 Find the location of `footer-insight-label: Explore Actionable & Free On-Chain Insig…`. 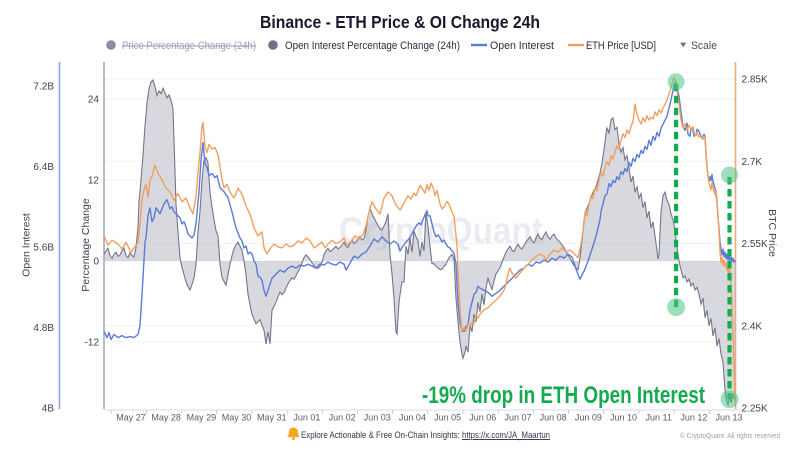

footer-insight-label: Explore Actionable & Free On-Chain Insig… is located at coordinates (381, 435).